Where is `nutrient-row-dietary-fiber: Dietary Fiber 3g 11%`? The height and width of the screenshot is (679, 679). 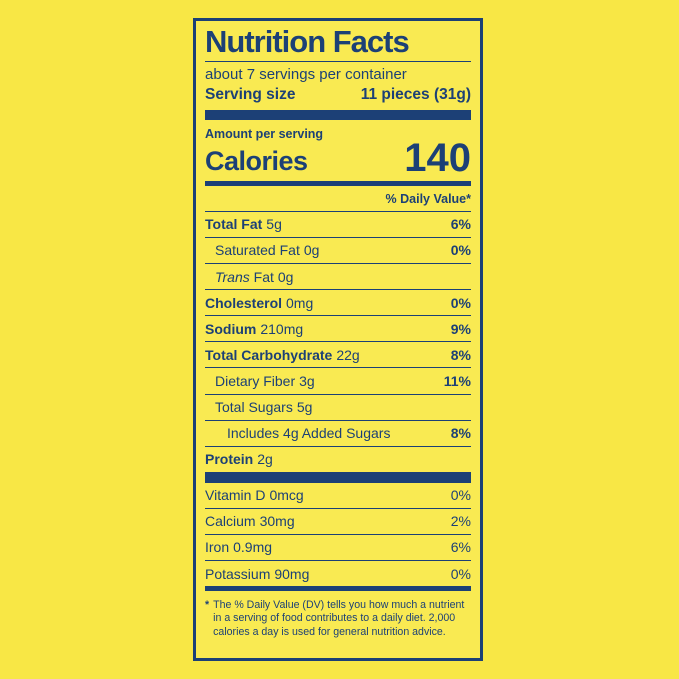 nutrient-row-dietary-fiber: Dietary Fiber 3g 11% is located at coordinates (338, 380).